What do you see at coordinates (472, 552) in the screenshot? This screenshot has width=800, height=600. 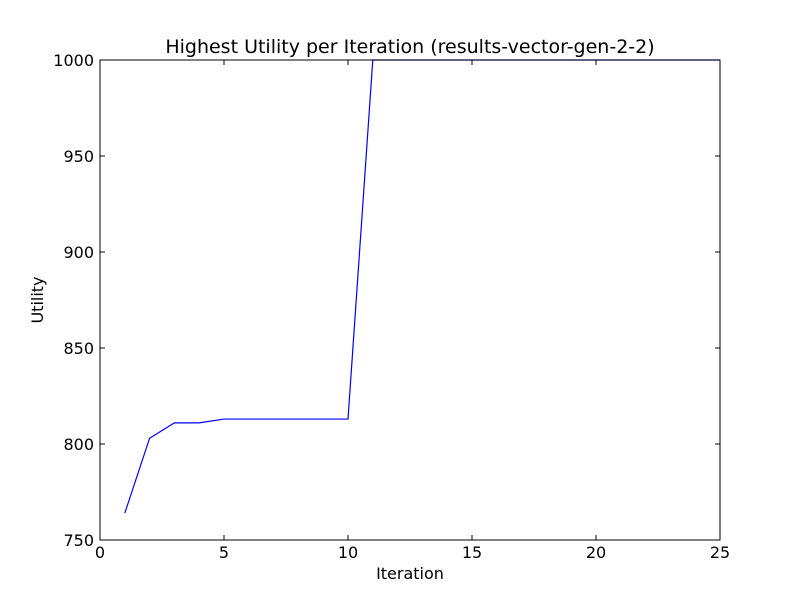 I see `x-tick-label: 15` at bounding box center [472, 552].